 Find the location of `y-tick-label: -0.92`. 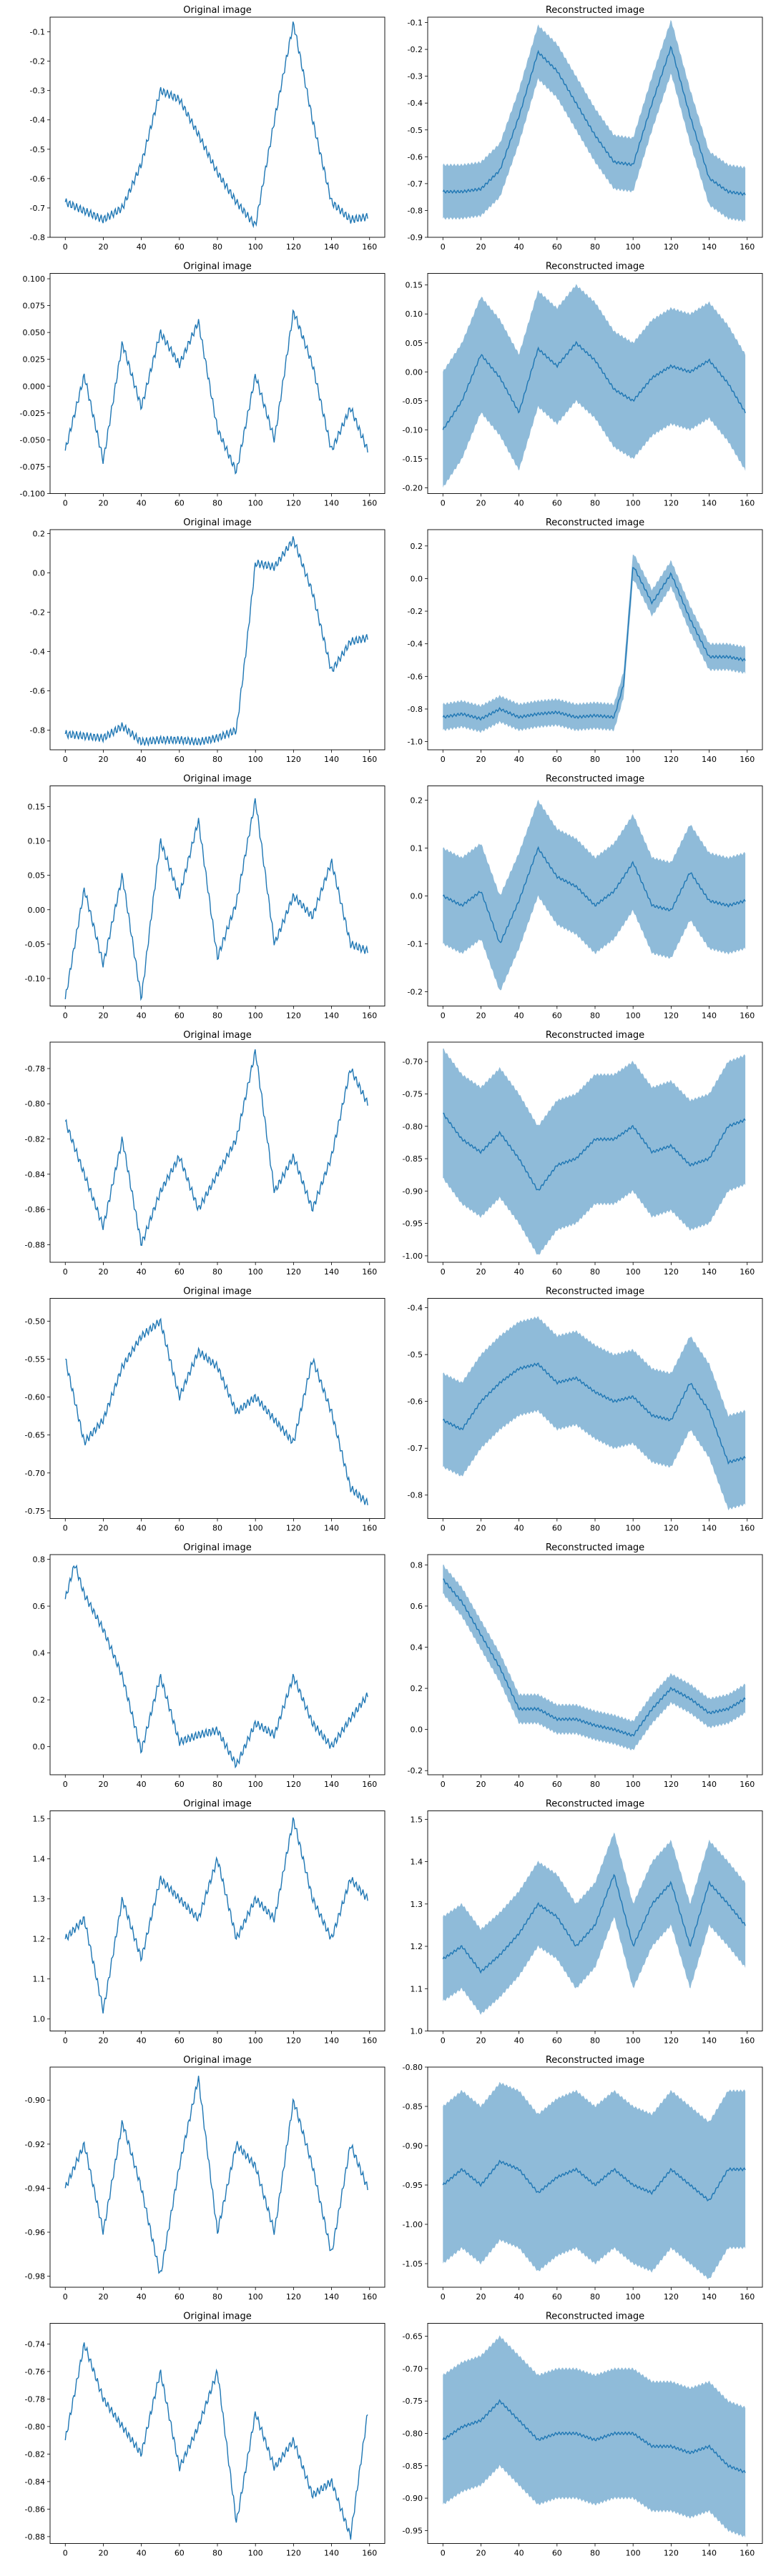

y-tick-label: -0.92 is located at coordinates (35, 2145).